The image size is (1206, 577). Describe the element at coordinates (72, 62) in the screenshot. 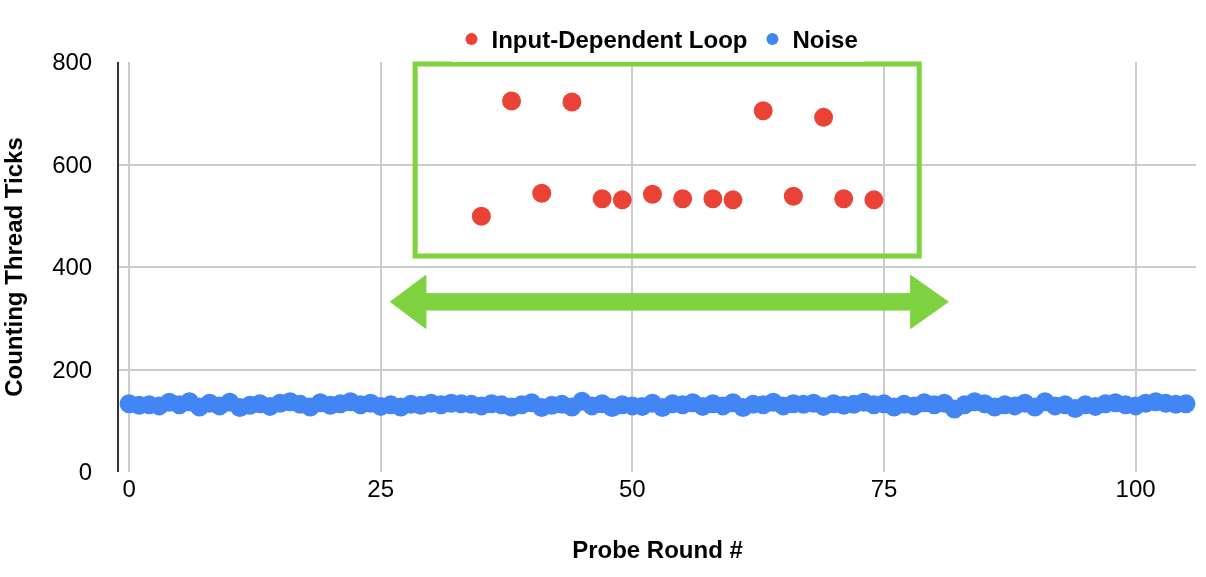

I see `y-tick-label: 800` at that location.